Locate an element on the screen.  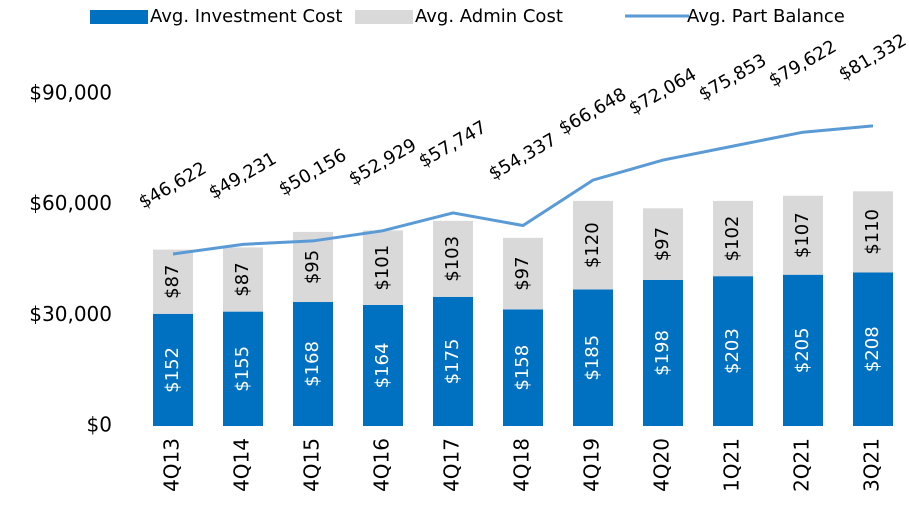
data-label: $205 is located at coordinates (802, 350).